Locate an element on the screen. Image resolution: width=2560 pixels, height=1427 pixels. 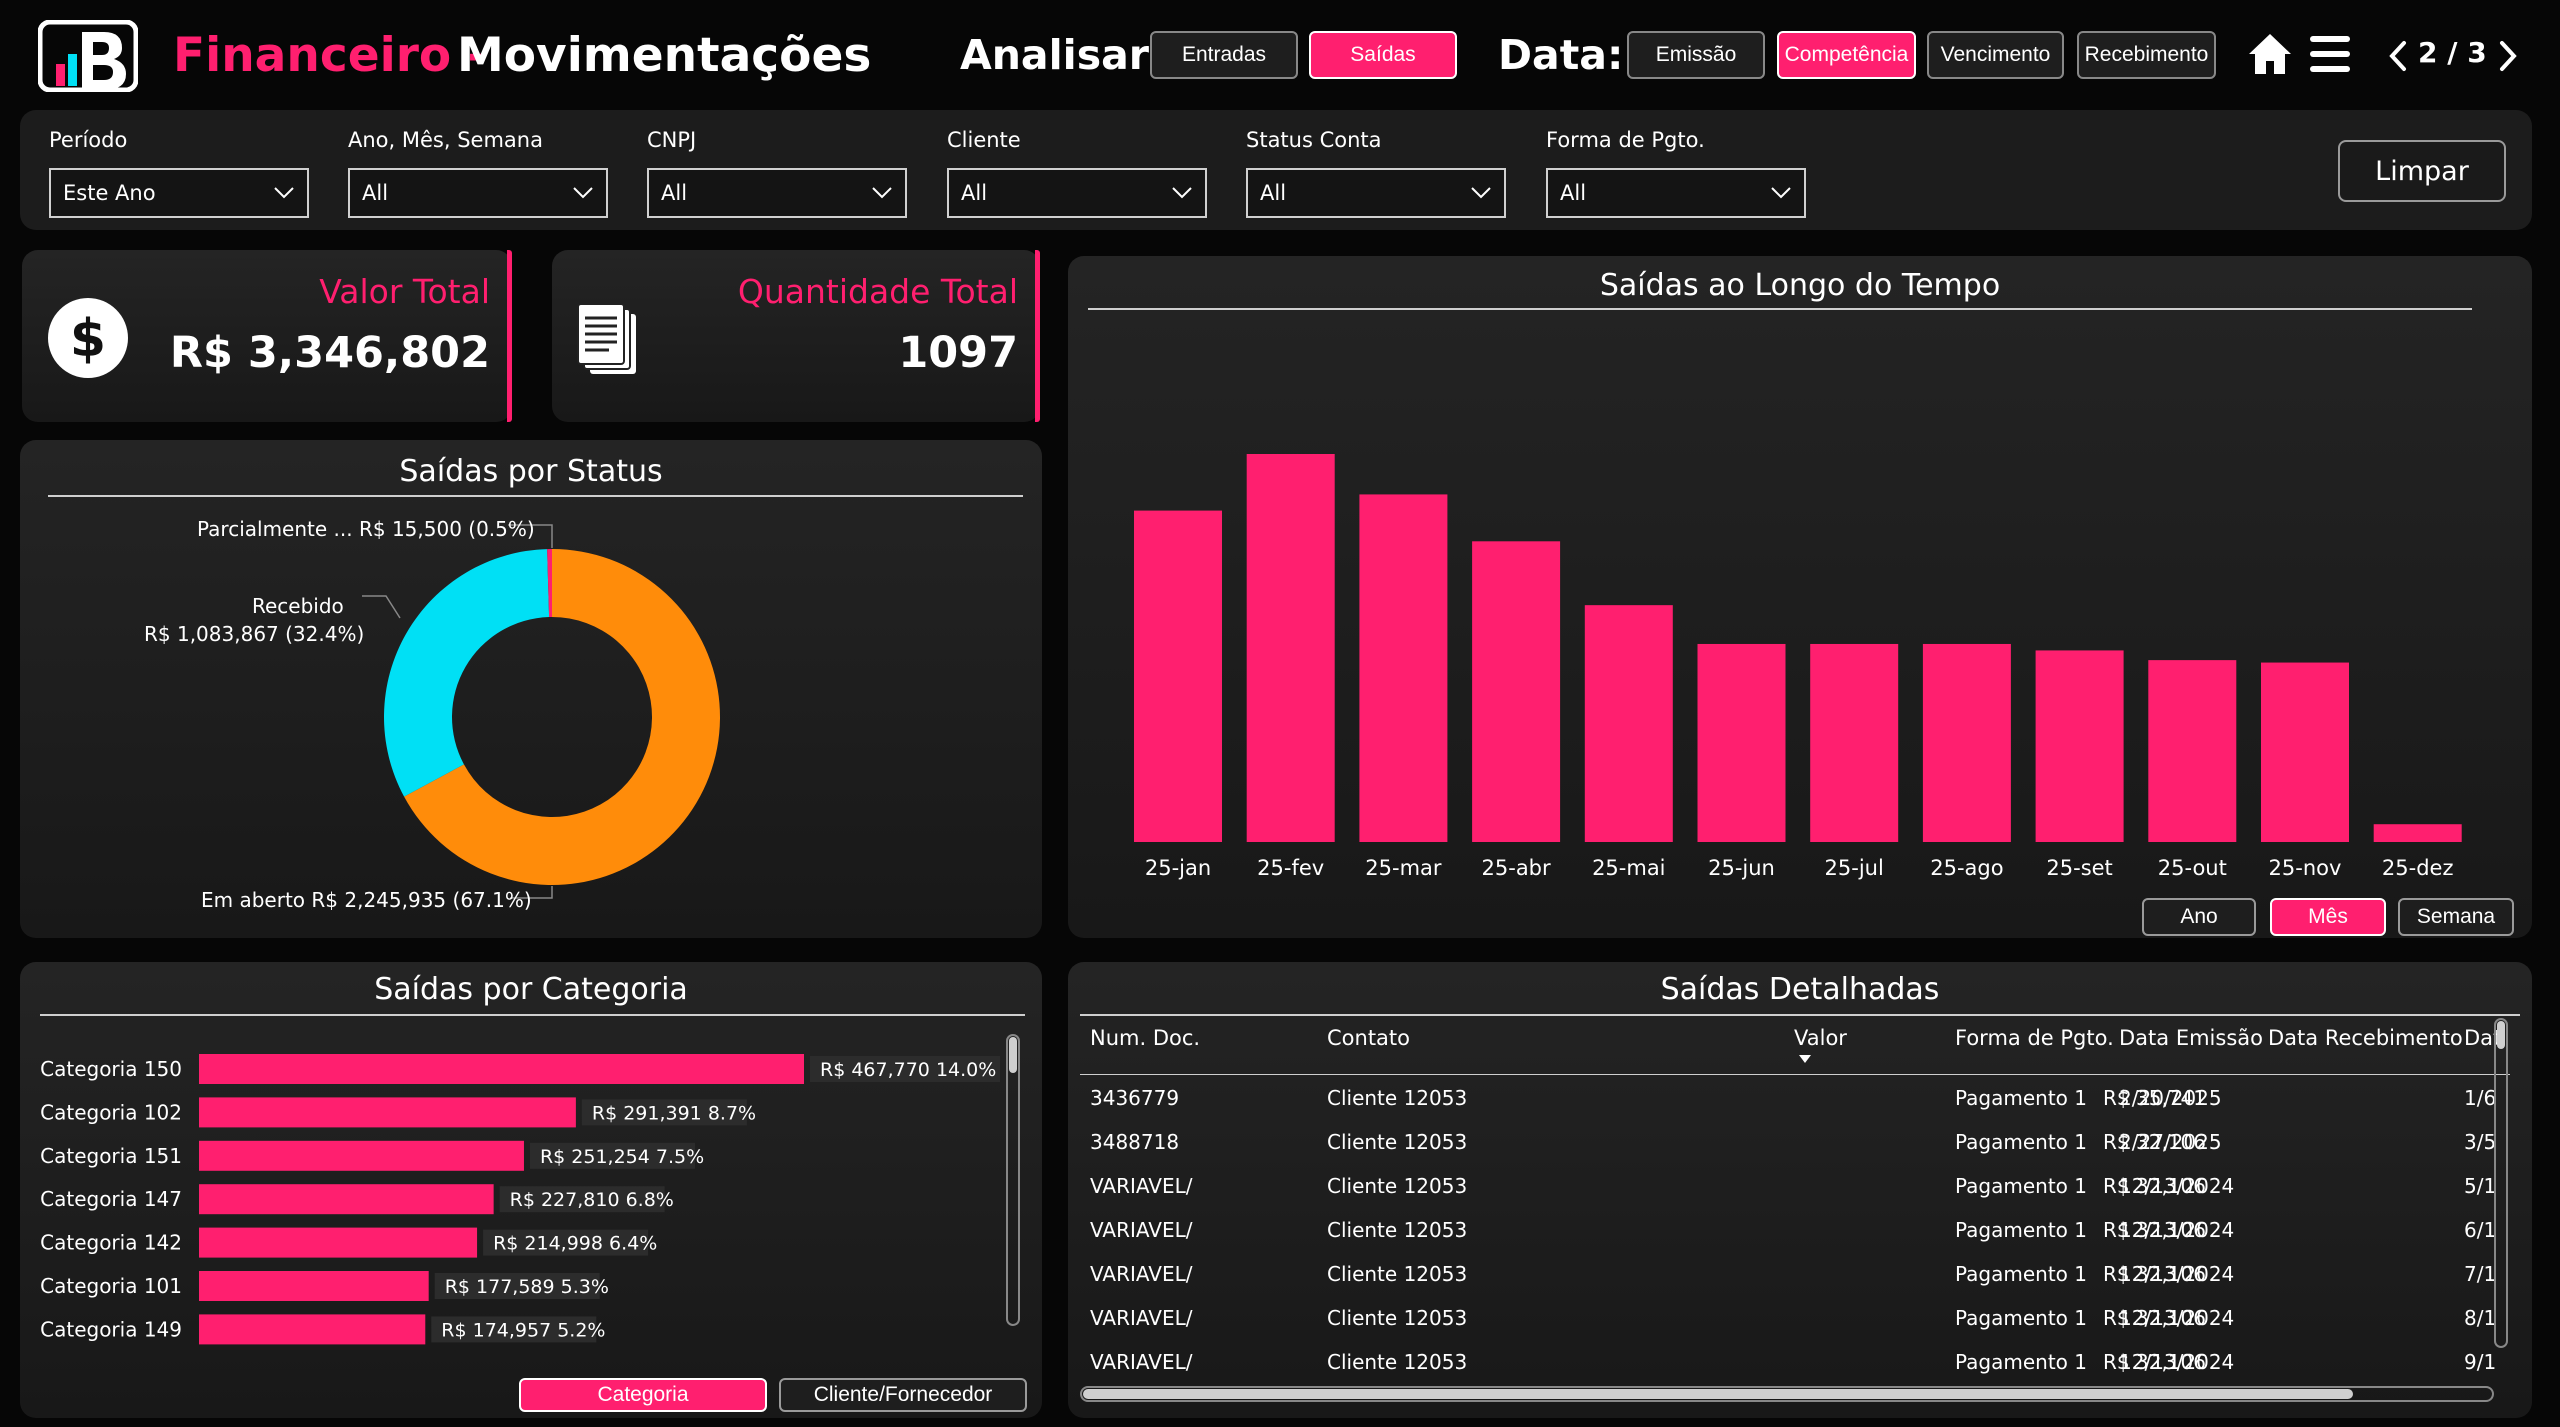
data-label: Data: is located at coordinates (1561, 55).